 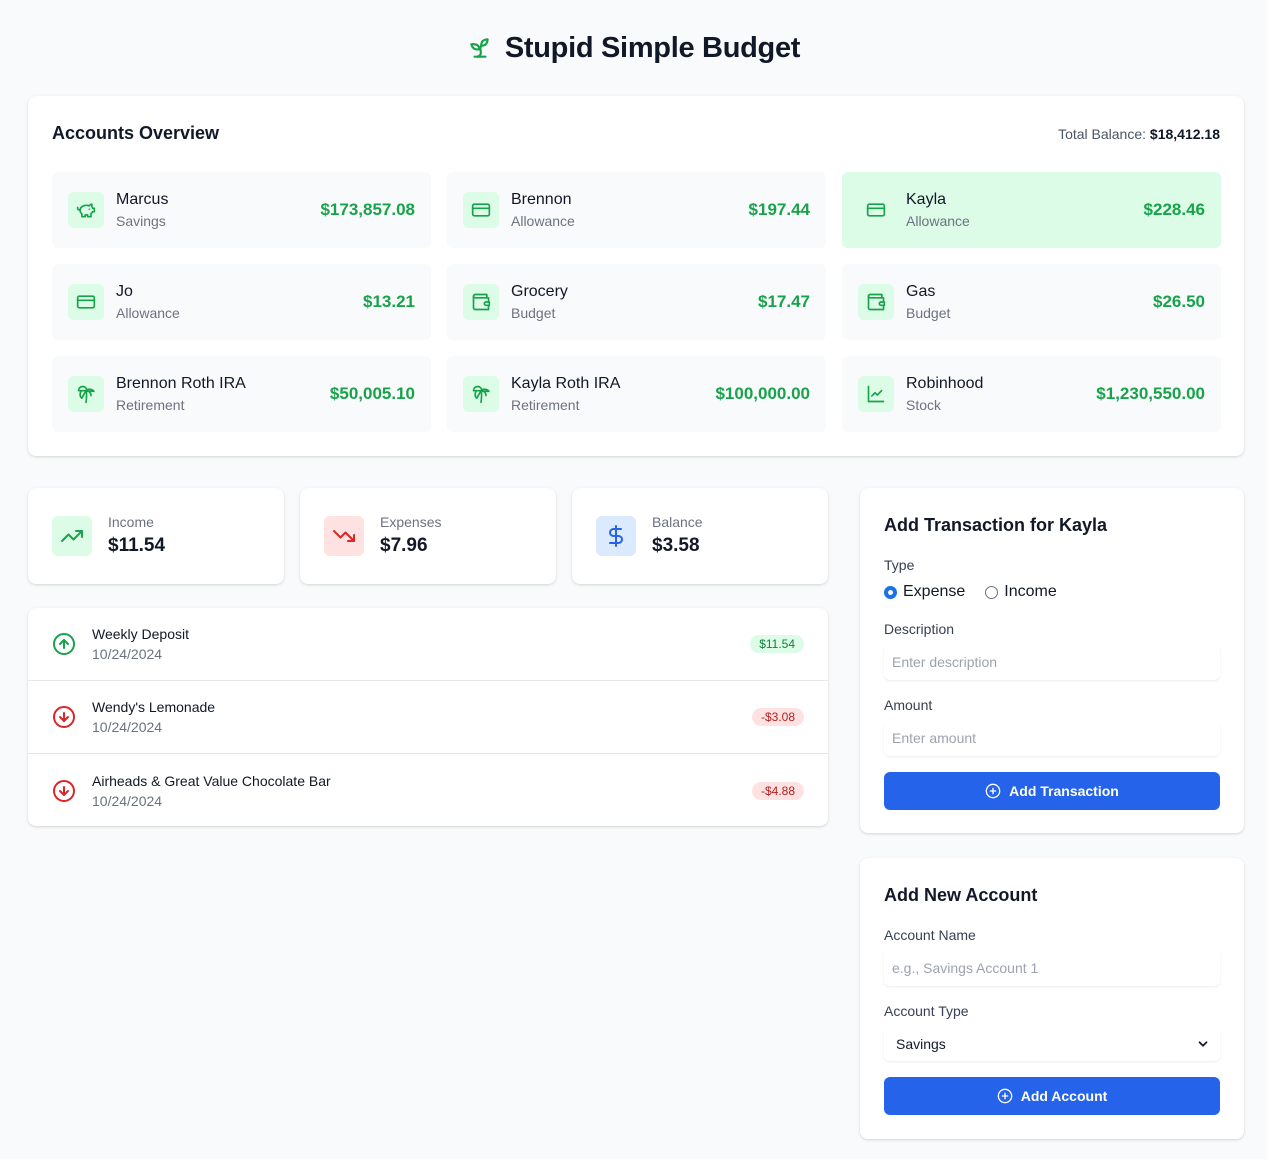 What do you see at coordinates (1031, 302) in the screenshot?
I see `account-card: Gas Budget $26.50` at bounding box center [1031, 302].